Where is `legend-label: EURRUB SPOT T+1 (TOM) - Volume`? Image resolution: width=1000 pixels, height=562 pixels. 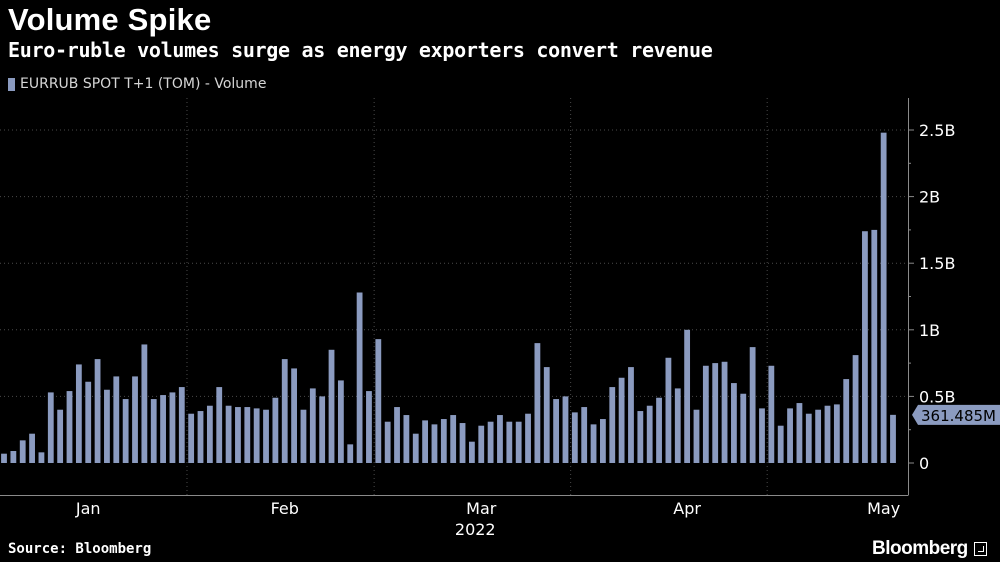 legend-label: EURRUB SPOT T+1 (TOM) - Volume is located at coordinates (143, 84).